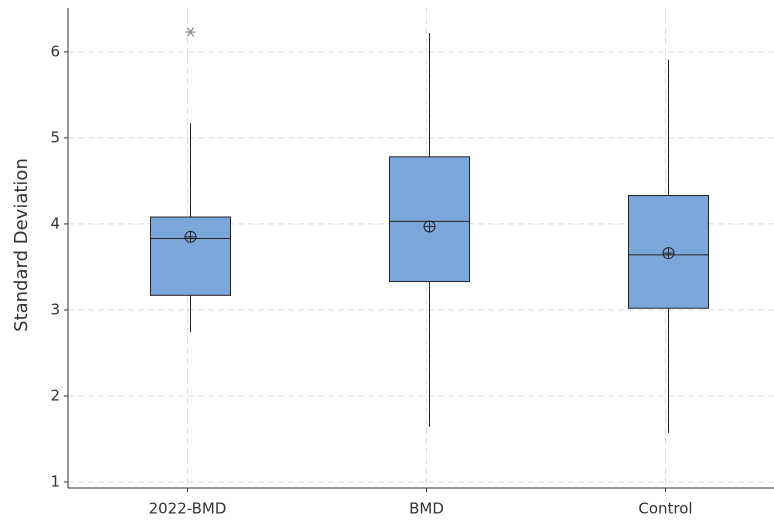 The height and width of the screenshot is (521, 774). Describe the element at coordinates (55, 481) in the screenshot. I see `y-tick-label: 1` at that location.